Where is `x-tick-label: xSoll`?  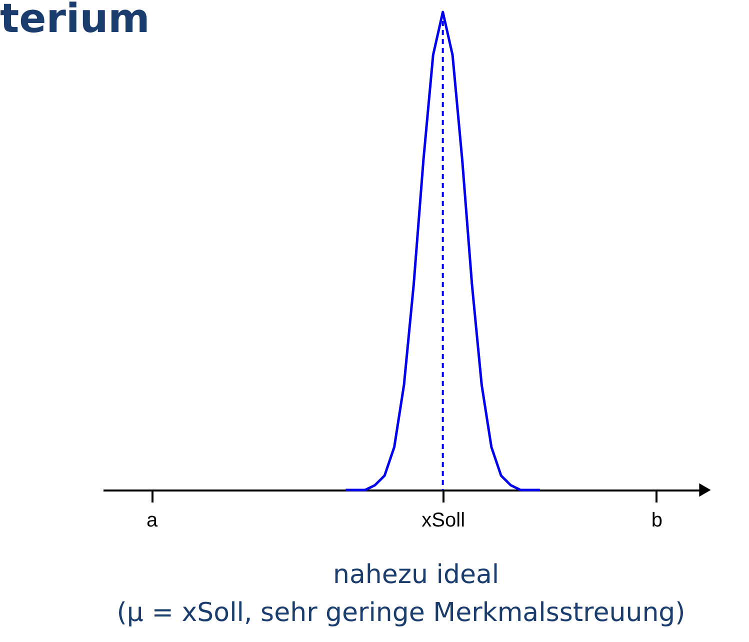 x-tick-label: xSoll is located at coordinates (444, 521).